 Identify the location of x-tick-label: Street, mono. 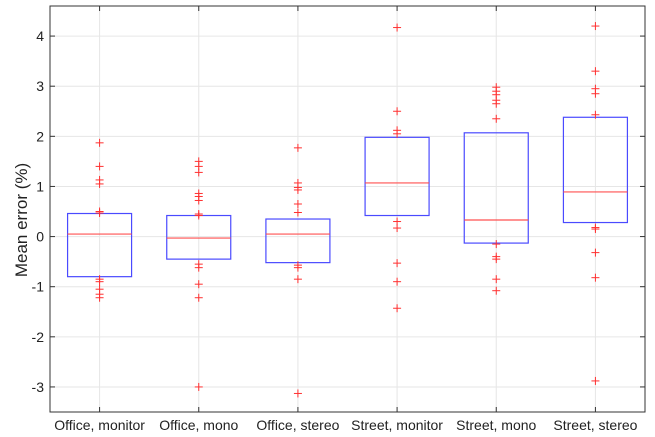
(496, 424).